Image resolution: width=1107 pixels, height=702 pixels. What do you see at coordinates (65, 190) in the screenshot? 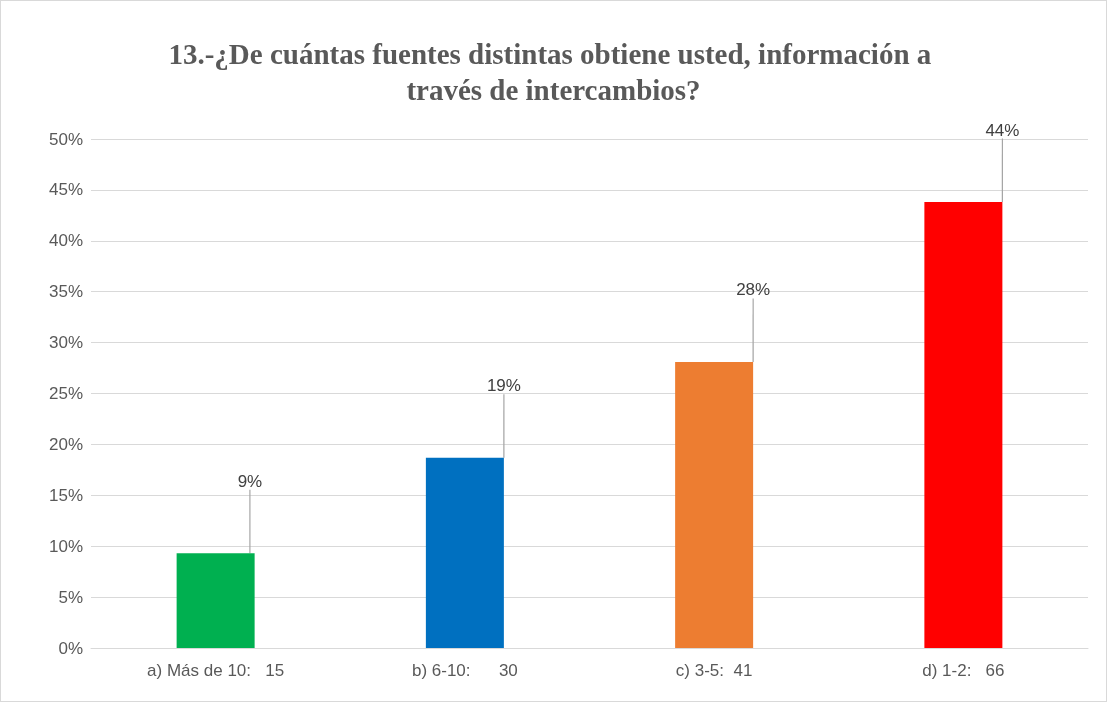
I see `y-tick-label: 45%` at bounding box center [65, 190].